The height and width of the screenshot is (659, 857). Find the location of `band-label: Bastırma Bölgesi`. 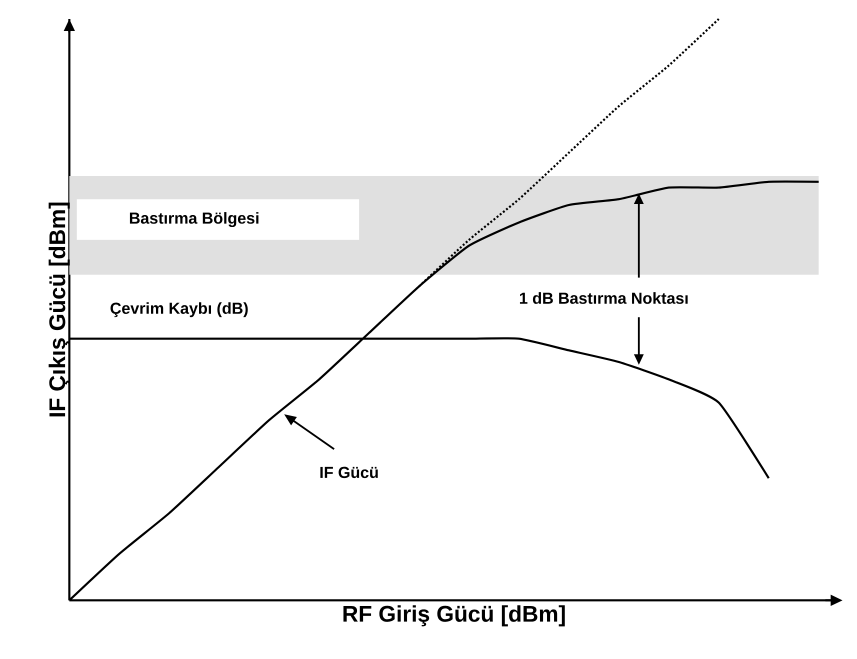

band-label: Bastırma Bölgesi is located at coordinates (194, 220).